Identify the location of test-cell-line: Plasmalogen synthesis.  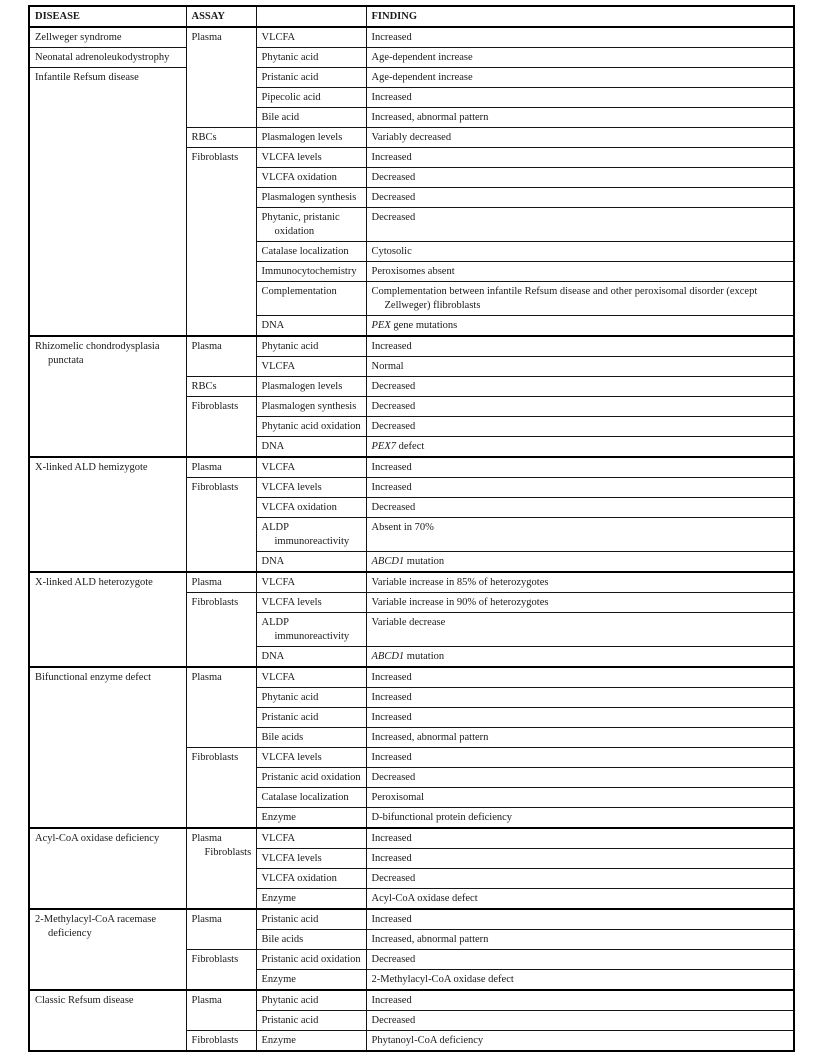
(312, 407).